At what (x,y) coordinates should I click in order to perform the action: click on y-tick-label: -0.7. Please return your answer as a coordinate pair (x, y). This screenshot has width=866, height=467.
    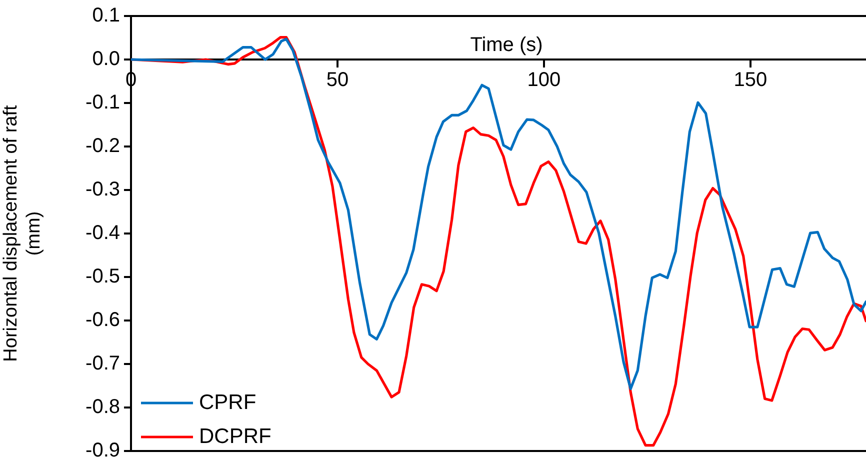
    Looking at the image, I should click on (103, 363).